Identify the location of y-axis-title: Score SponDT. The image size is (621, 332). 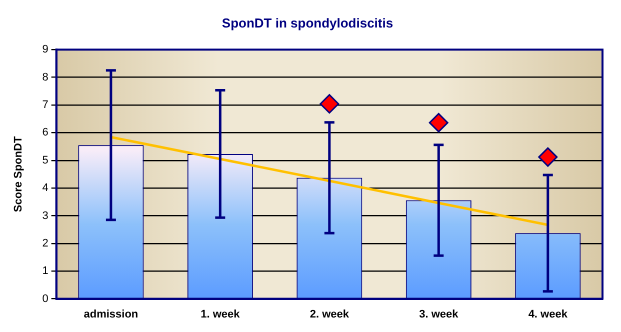
(18, 174).